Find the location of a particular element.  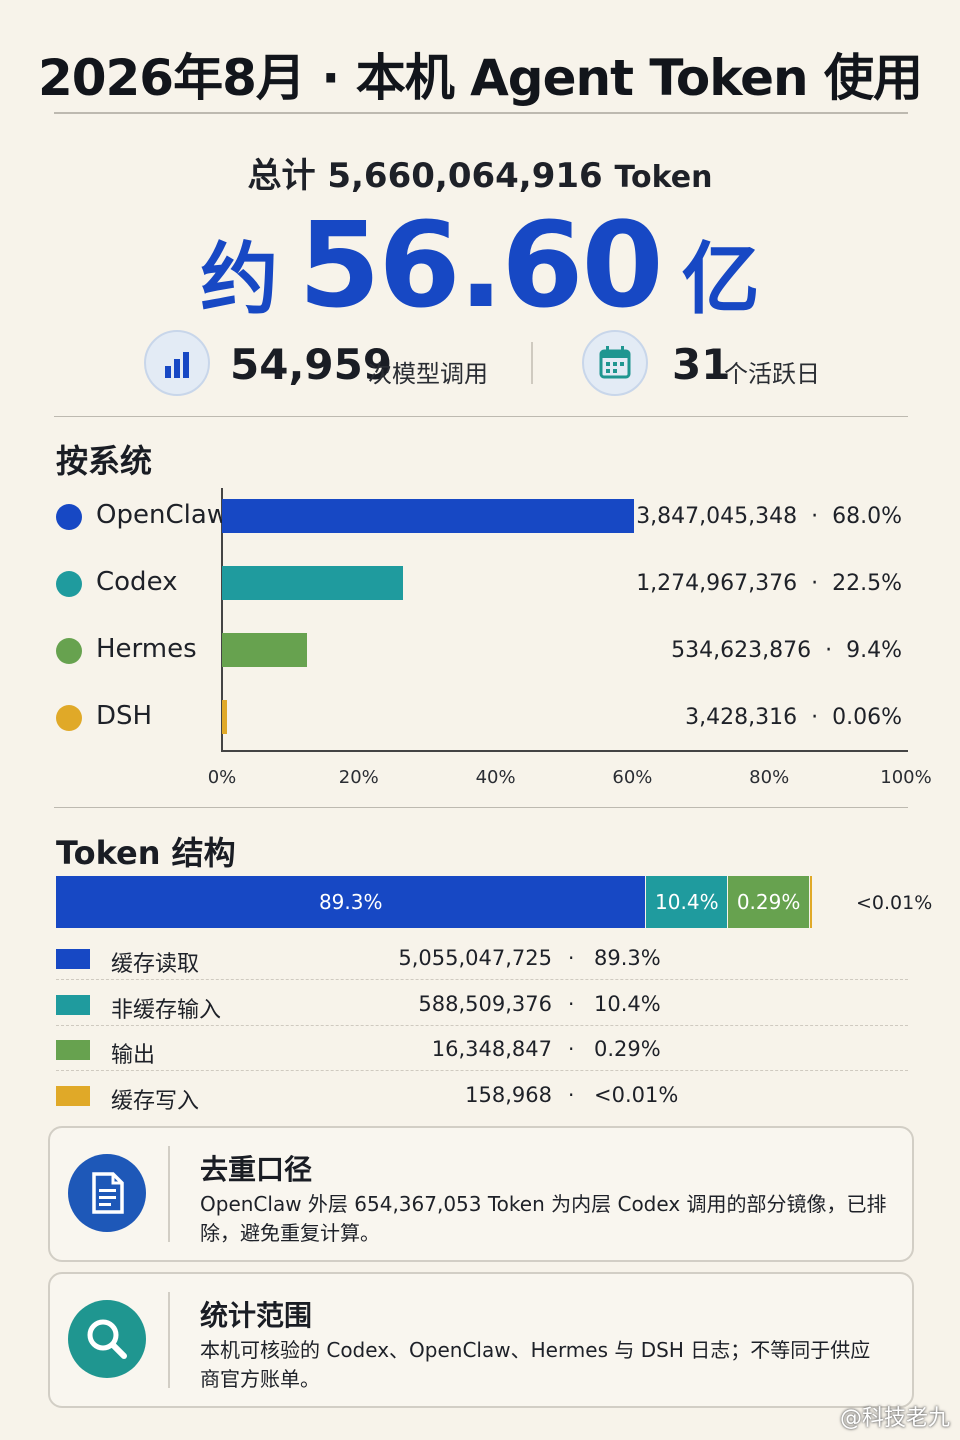

legend-label: 缓存读取 is located at coordinates (155, 964).